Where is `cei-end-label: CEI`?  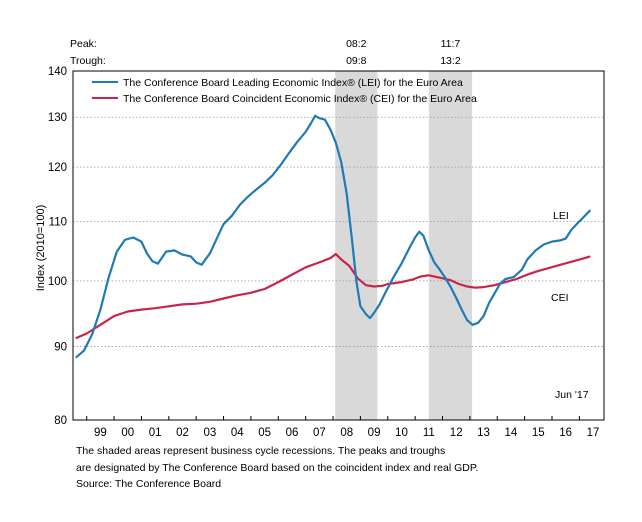 cei-end-label: CEI is located at coordinates (560, 298).